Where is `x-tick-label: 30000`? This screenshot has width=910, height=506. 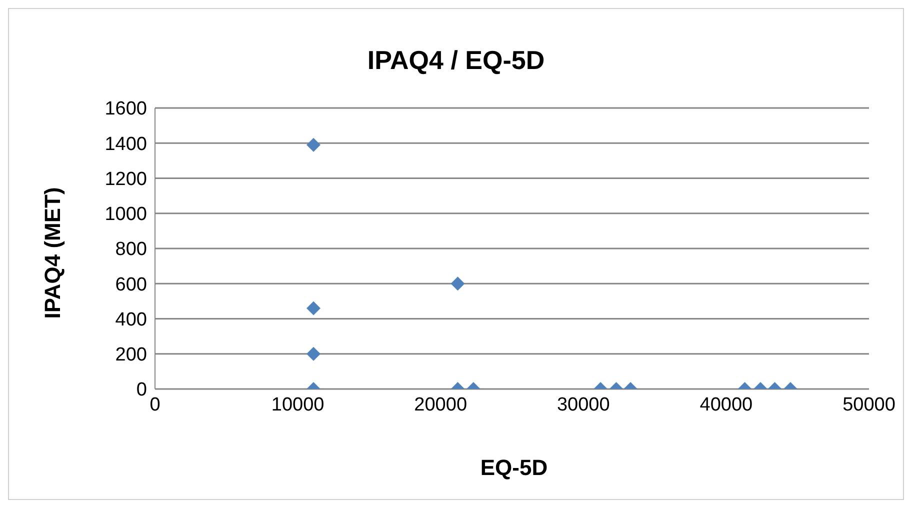 x-tick-label: 30000 is located at coordinates (583, 405).